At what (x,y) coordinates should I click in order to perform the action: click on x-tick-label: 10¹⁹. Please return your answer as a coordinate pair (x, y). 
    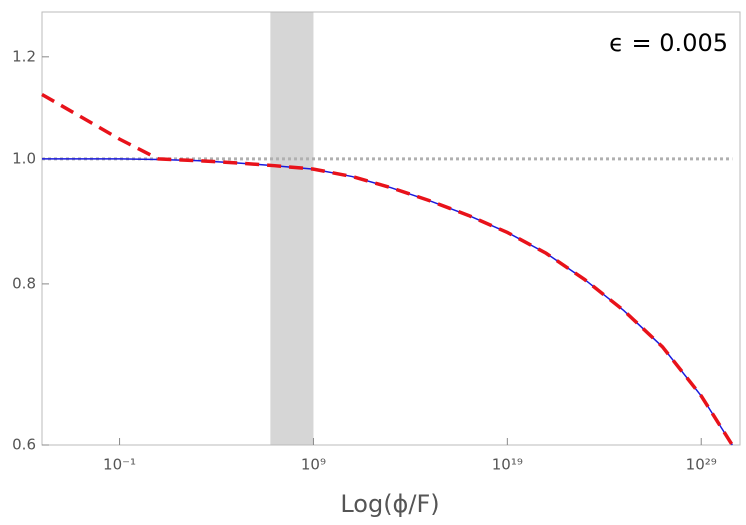
    Looking at the image, I should click on (507, 465).